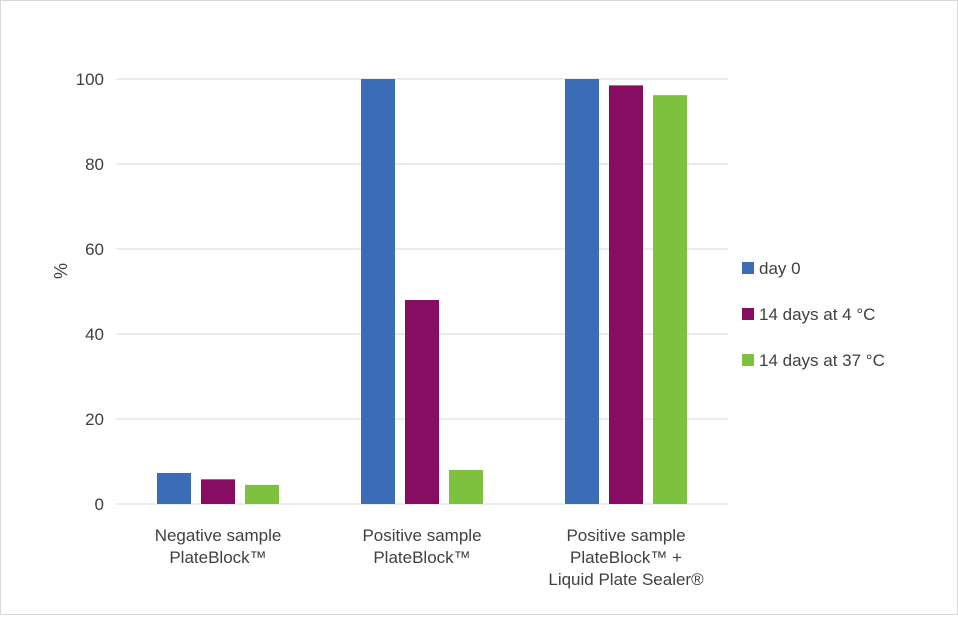  What do you see at coordinates (421, 546) in the screenshot?
I see `x-tick-label: Positive sample PlateBlock™` at bounding box center [421, 546].